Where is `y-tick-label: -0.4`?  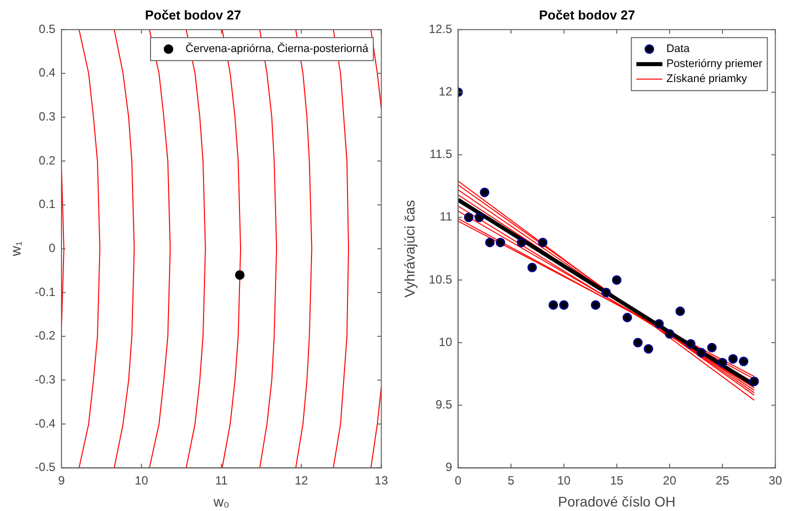
y-tick-label: -0.4 is located at coordinates (45, 423).